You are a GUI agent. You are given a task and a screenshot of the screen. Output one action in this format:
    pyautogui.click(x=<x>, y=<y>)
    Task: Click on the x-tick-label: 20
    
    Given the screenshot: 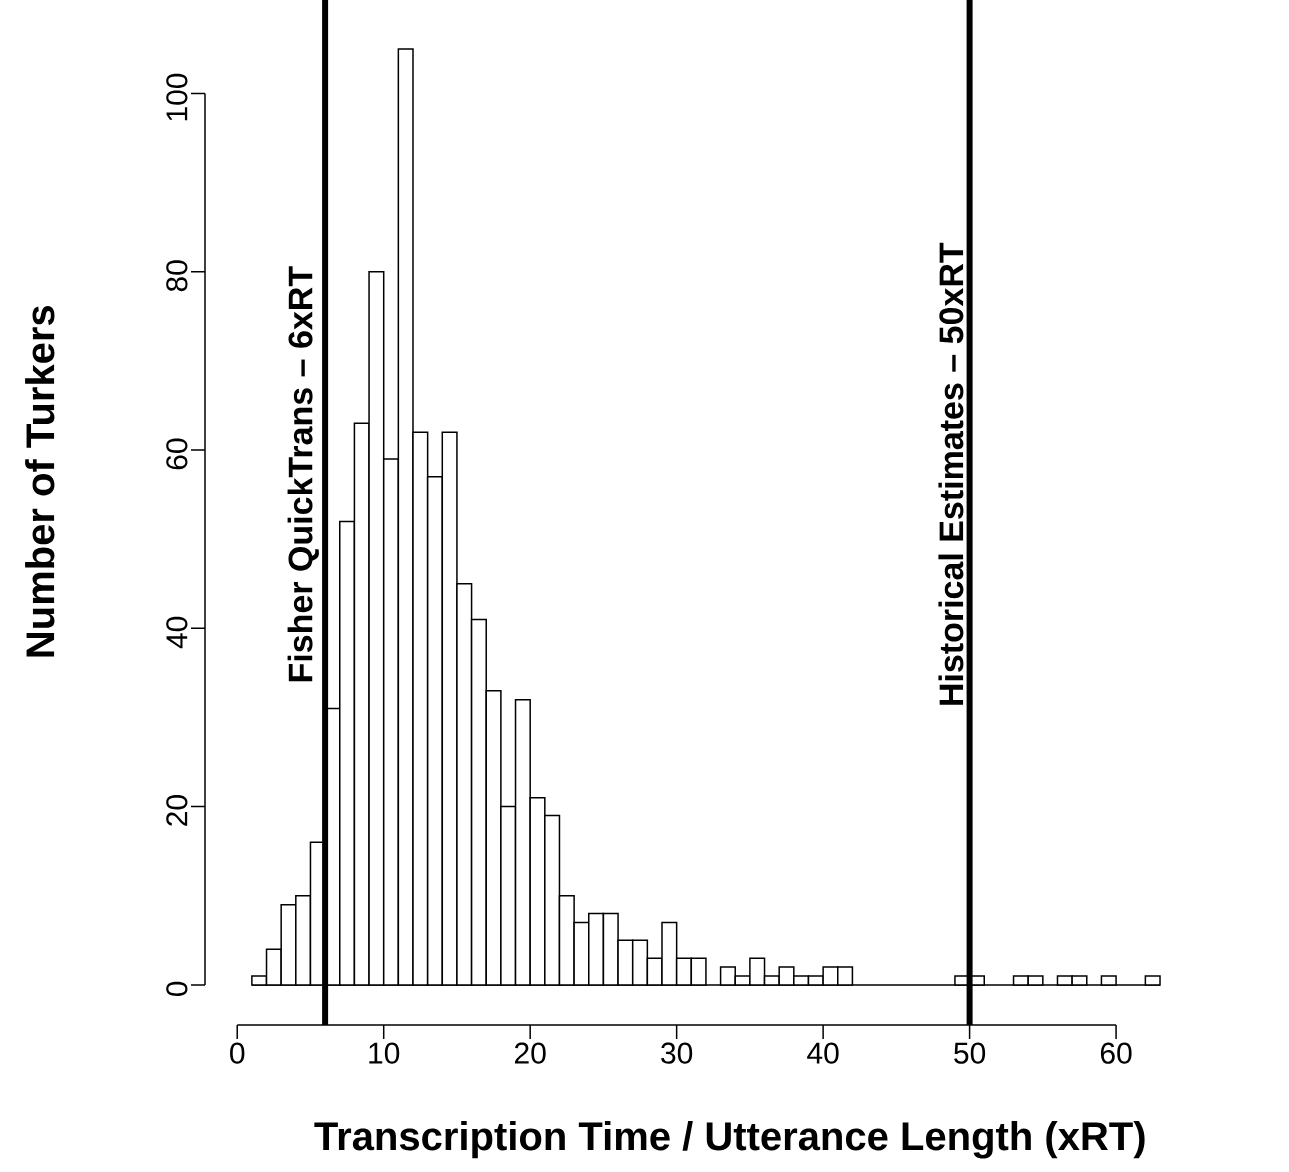 What is the action you would take?
    pyautogui.click(x=530, y=1053)
    